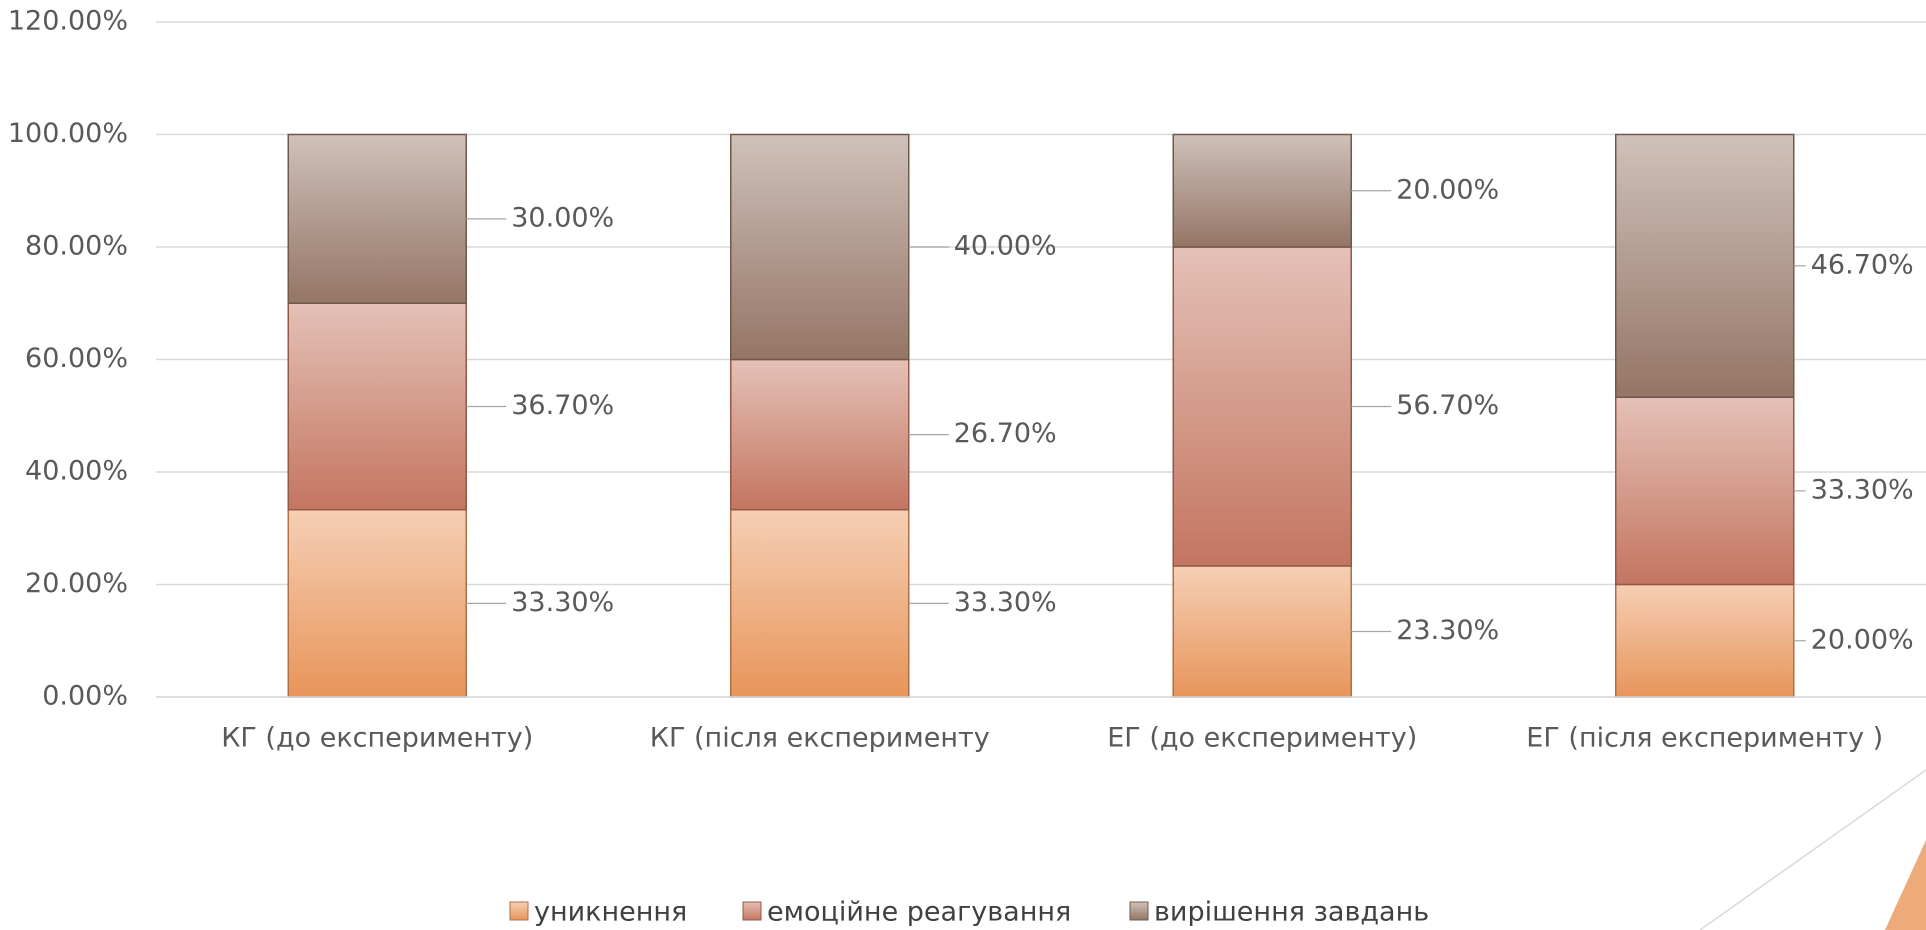 Image resolution: width=1926 pixels, height=930 pixels. Describe the element at coordinates (1905, 885) in the screenshot. I see `decoration-triangle` at that location.